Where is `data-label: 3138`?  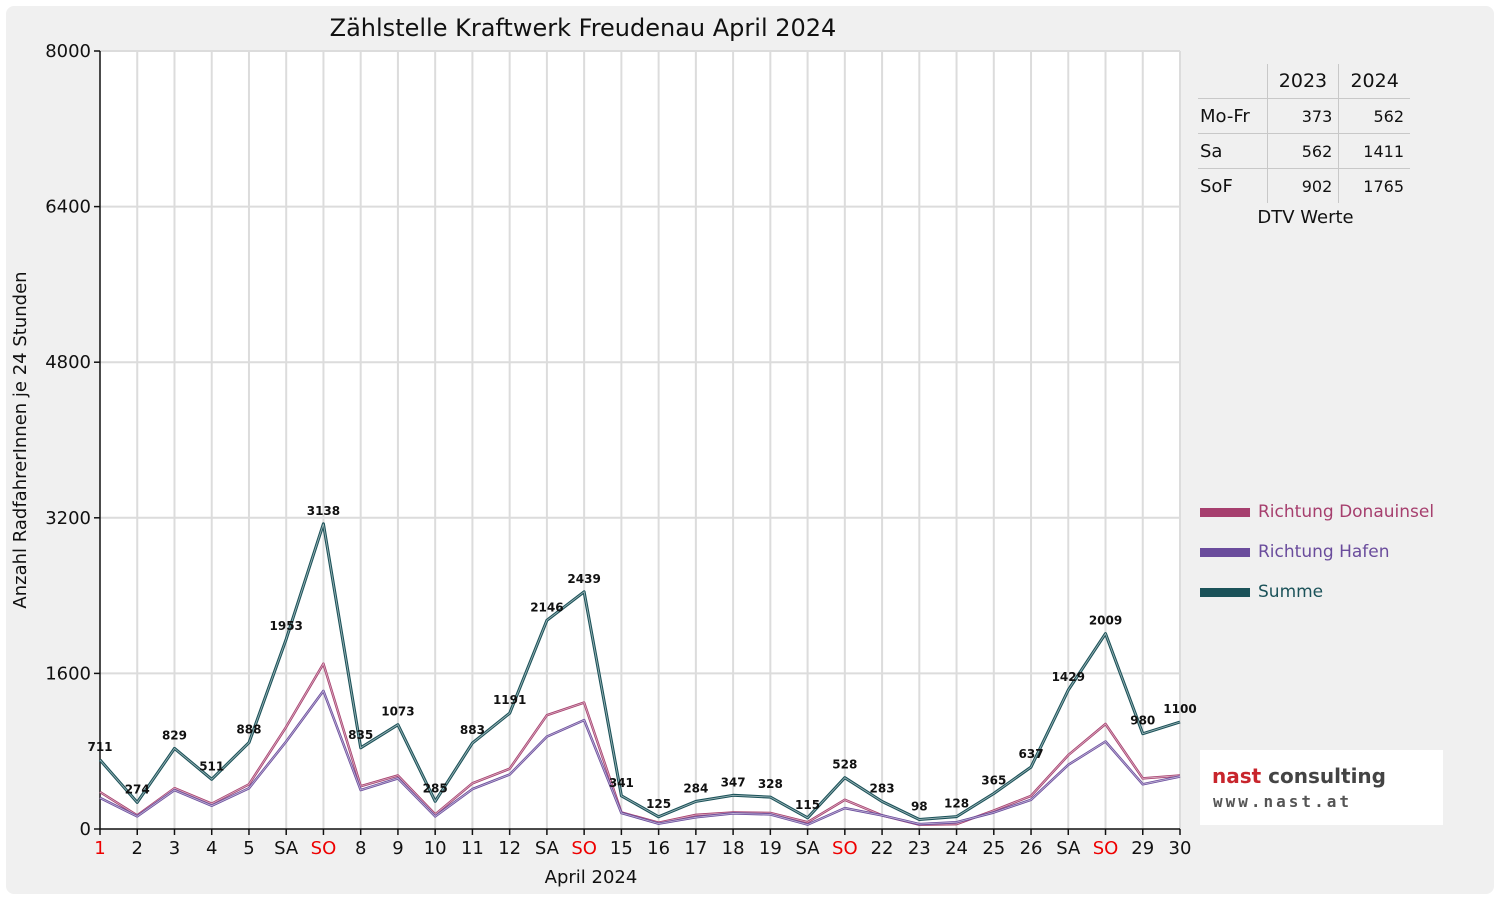
data-label: 3138 is located at coordinates (323, 511).